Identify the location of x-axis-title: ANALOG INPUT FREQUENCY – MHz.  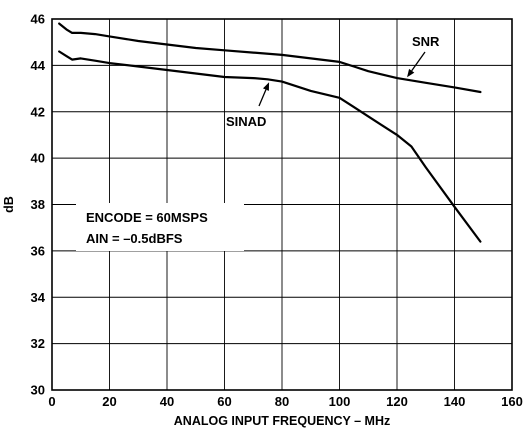
(282, 421).